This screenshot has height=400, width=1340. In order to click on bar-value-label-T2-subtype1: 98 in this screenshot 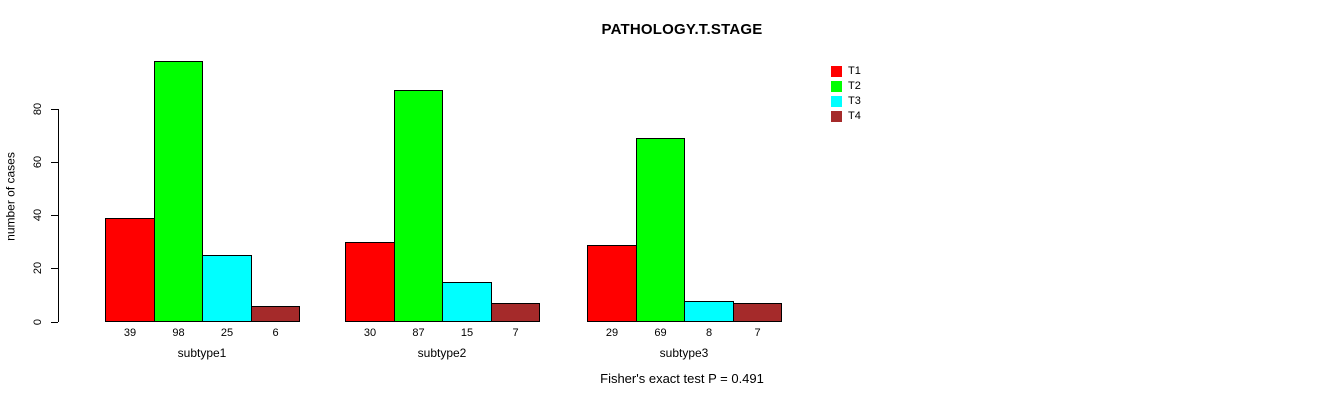, I will do `click(178, 333)`.